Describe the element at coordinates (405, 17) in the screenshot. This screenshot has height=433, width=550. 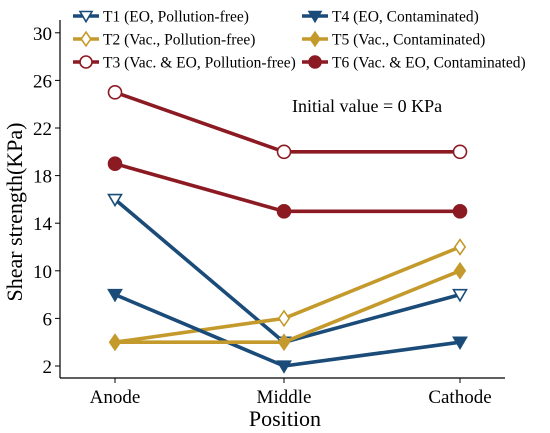
I see `legend-label: T4 (EO, Contaminated)` at that location.